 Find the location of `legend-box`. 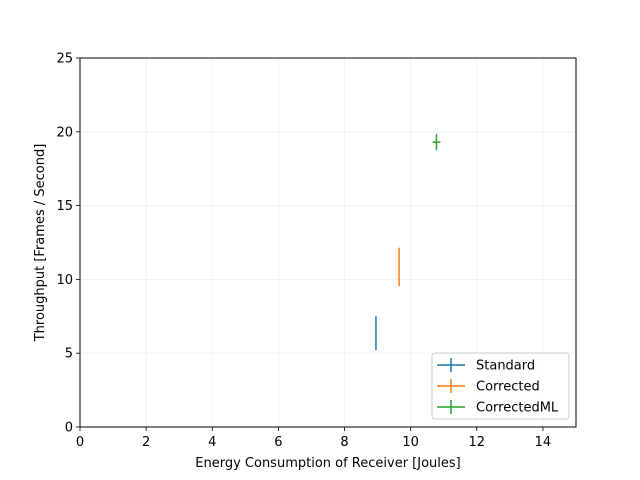

legend-box is located at coordinates (500, 386).